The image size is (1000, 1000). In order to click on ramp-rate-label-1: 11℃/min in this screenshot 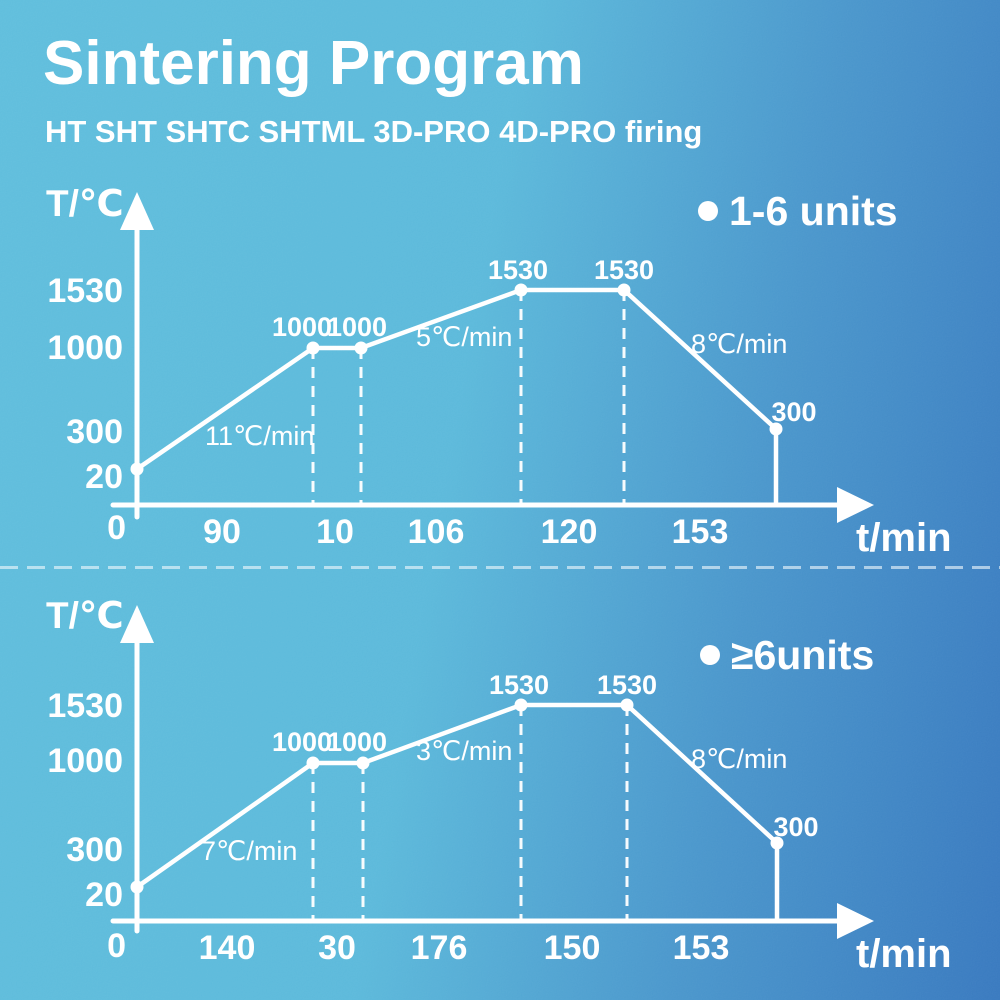, I will do `click(259, 436)`.